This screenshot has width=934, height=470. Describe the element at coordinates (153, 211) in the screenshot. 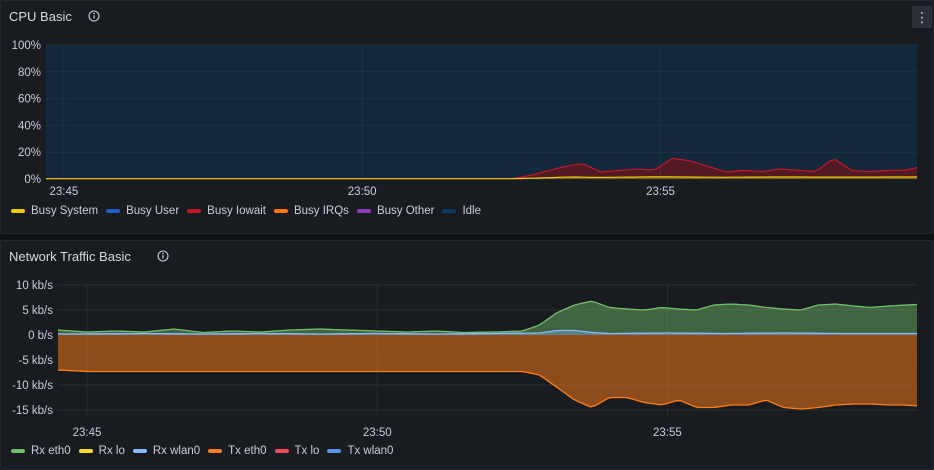

I see `legend-label: Busy User` at that location.